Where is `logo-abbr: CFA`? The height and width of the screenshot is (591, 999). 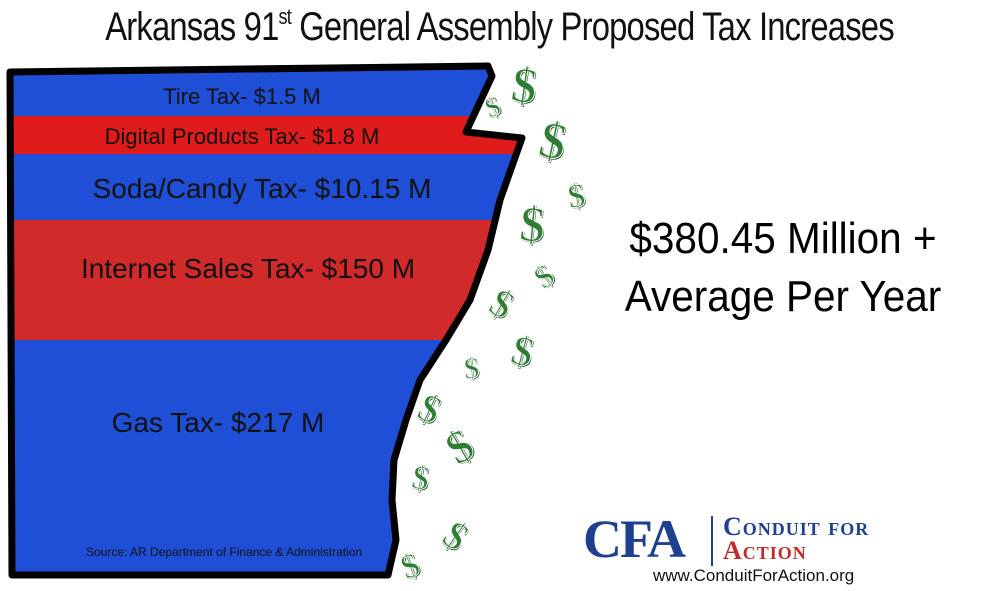
logo-abbr: CFA is located at coordinates (634, 539).